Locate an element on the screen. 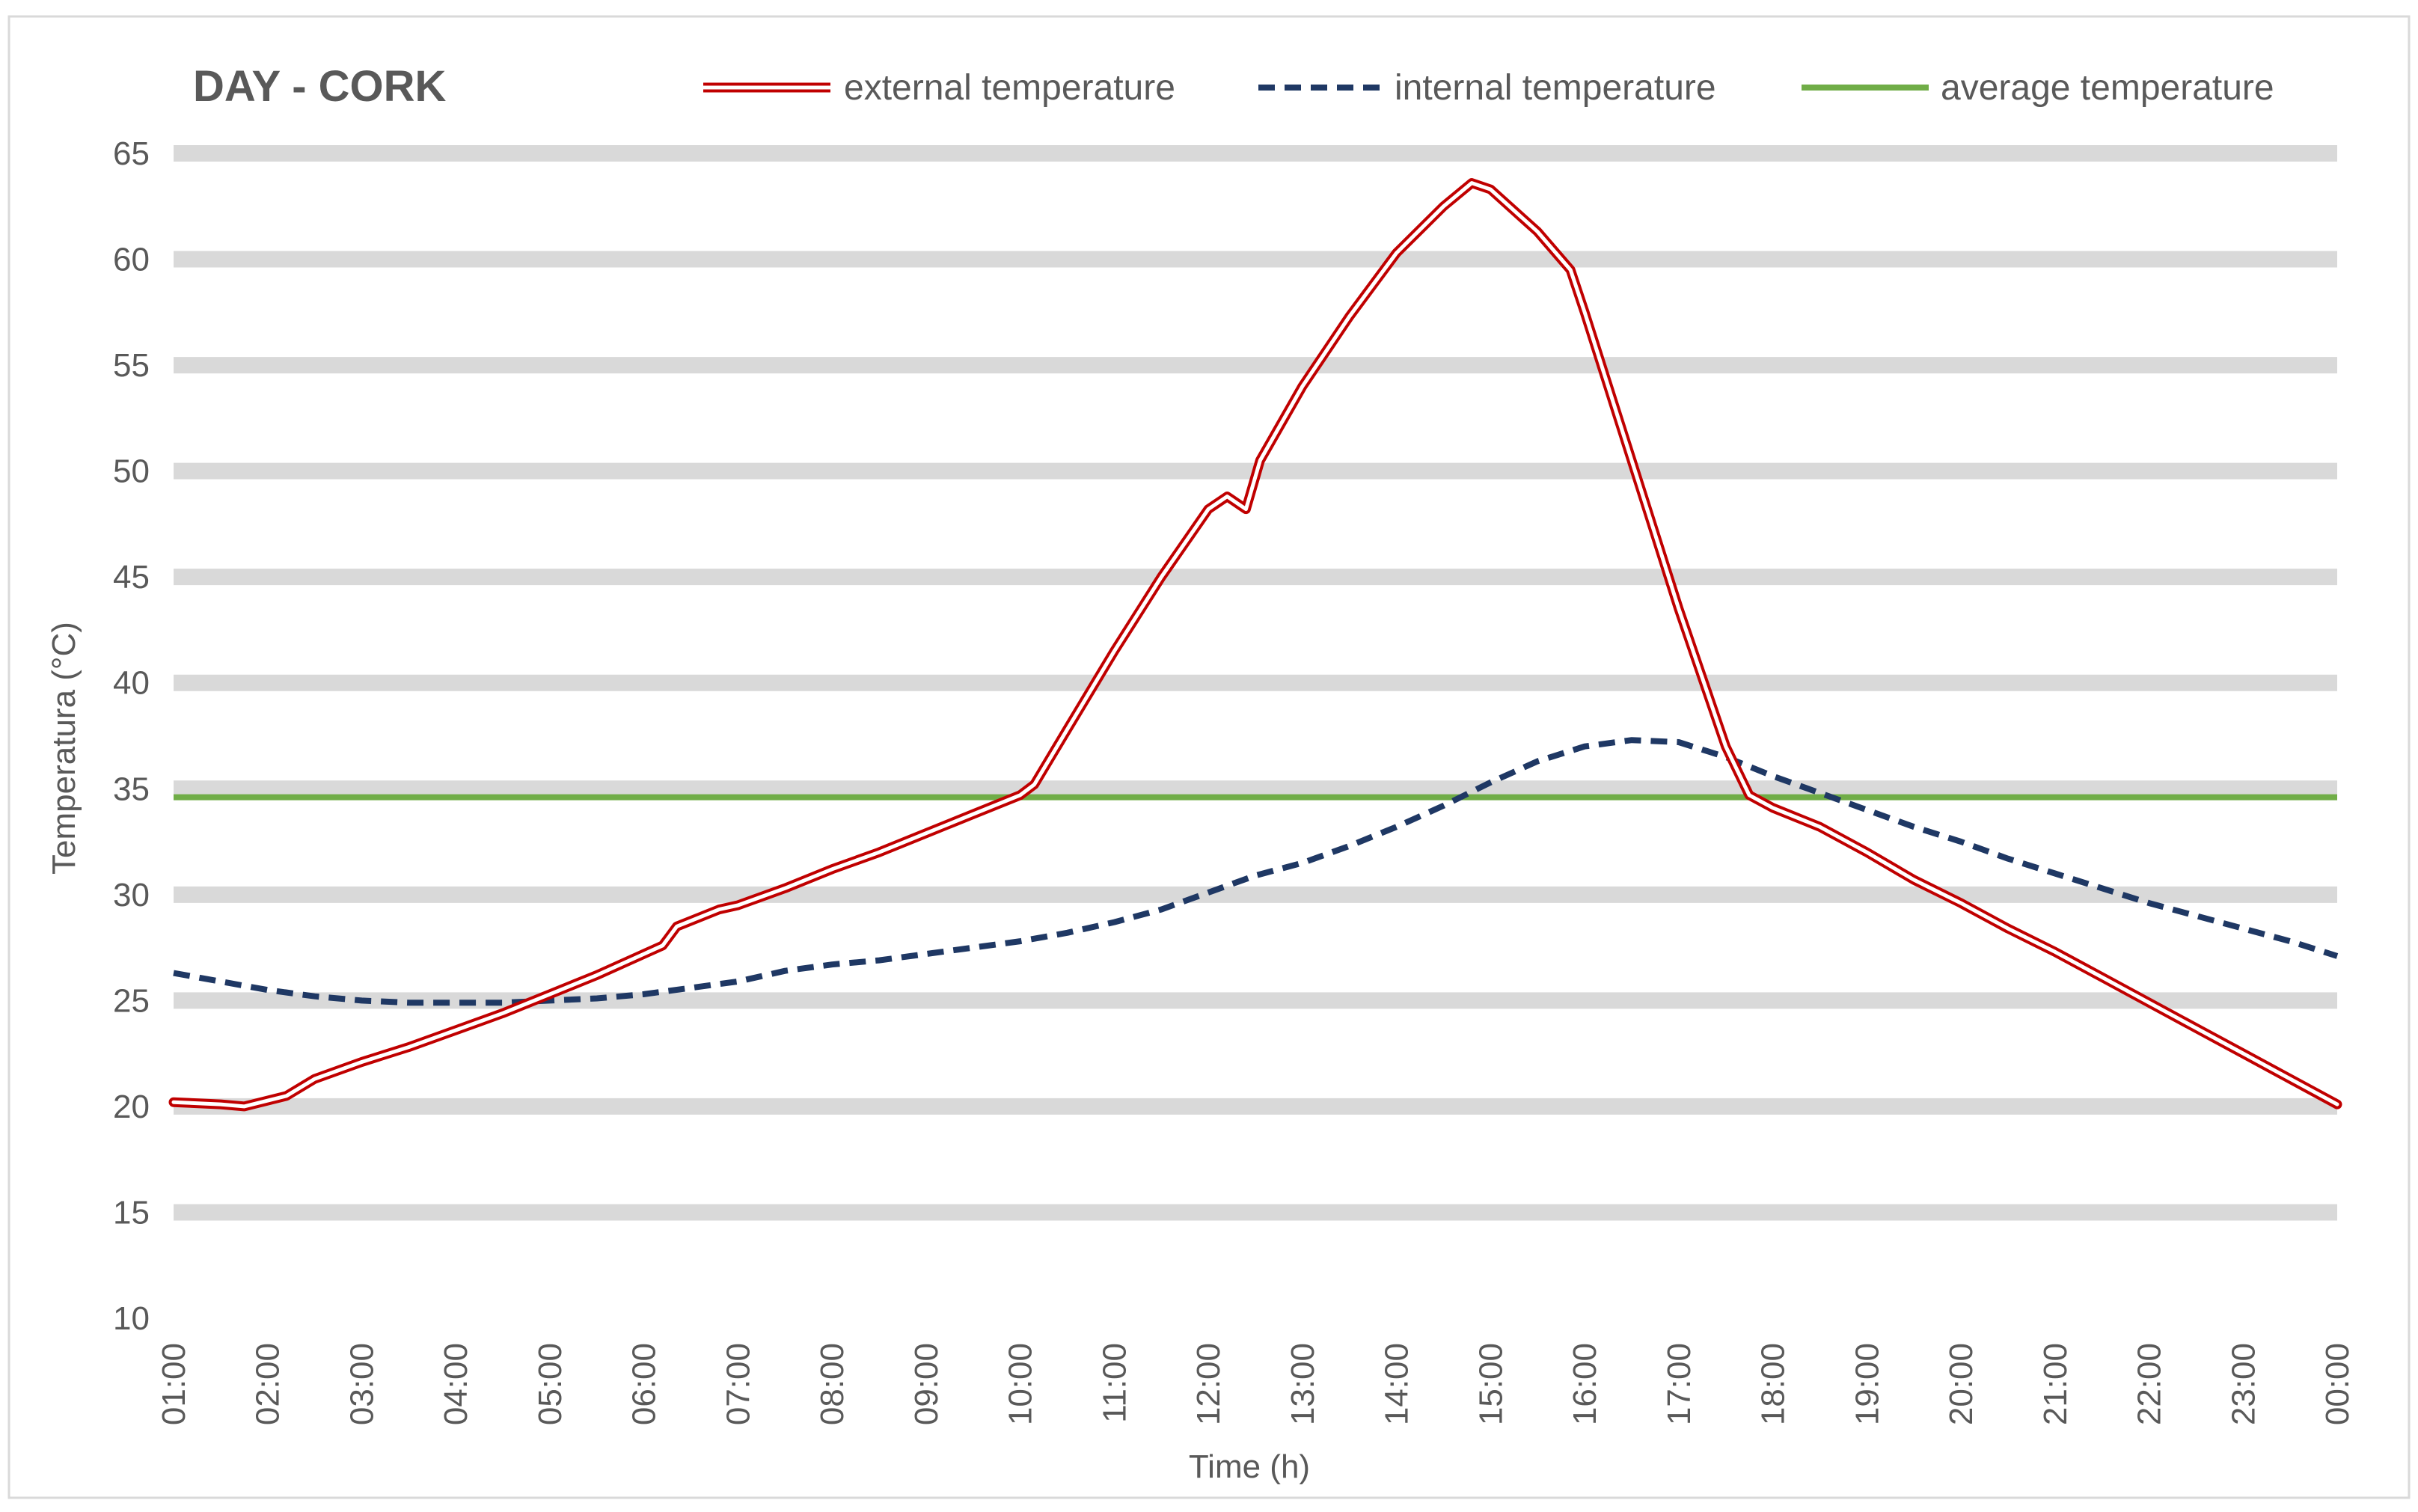 The height and width of the screenshot is (1512, 2418). x-tick-label: 12:00 is located at coordinates (1208, 1384).